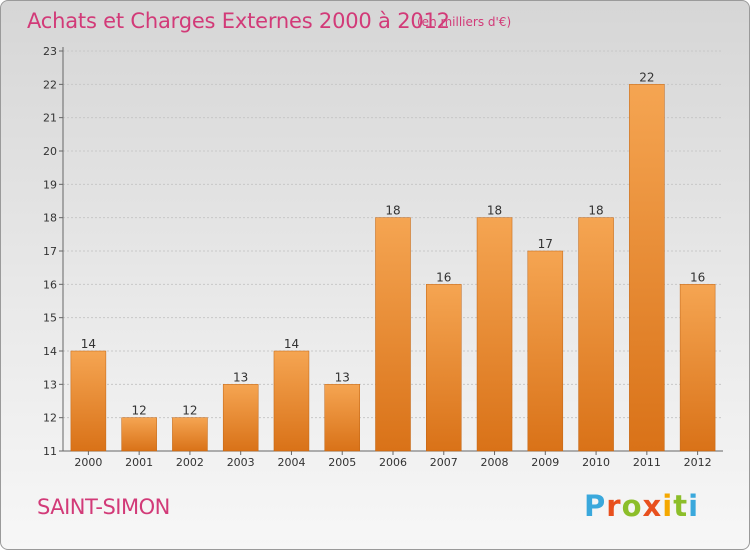  Describe the element at coordinates (50, 418) in the screenshot. I see `y-tick-label: 12` at that location.